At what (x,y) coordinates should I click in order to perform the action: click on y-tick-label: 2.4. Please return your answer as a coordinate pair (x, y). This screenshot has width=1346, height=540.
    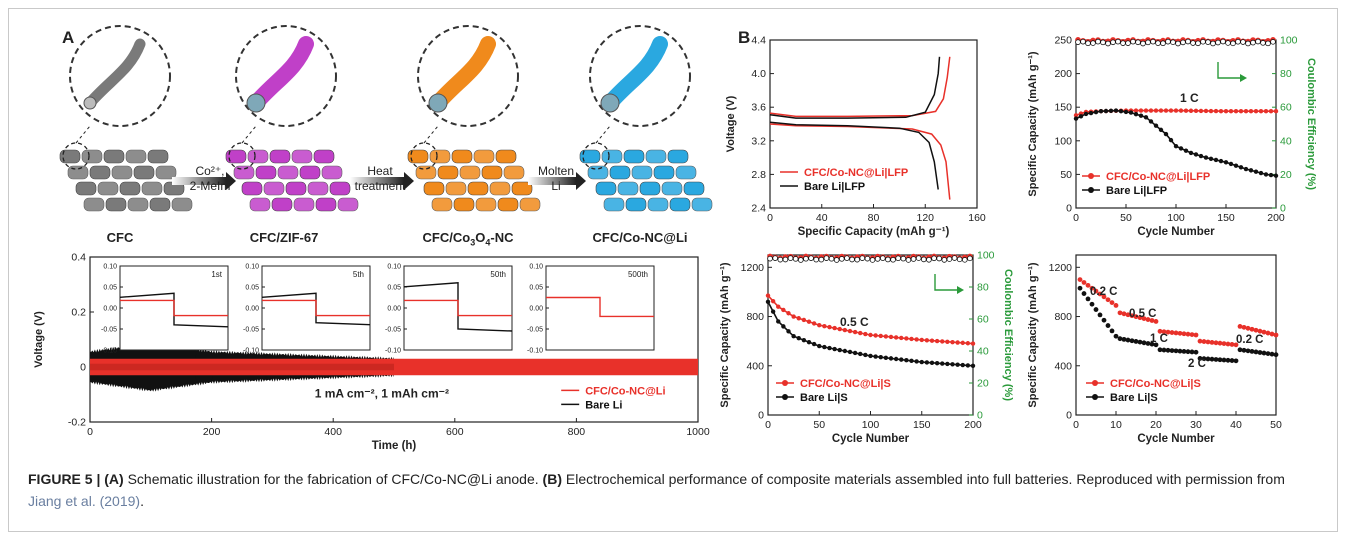
    Looking at the image, I should click on (758, 209).